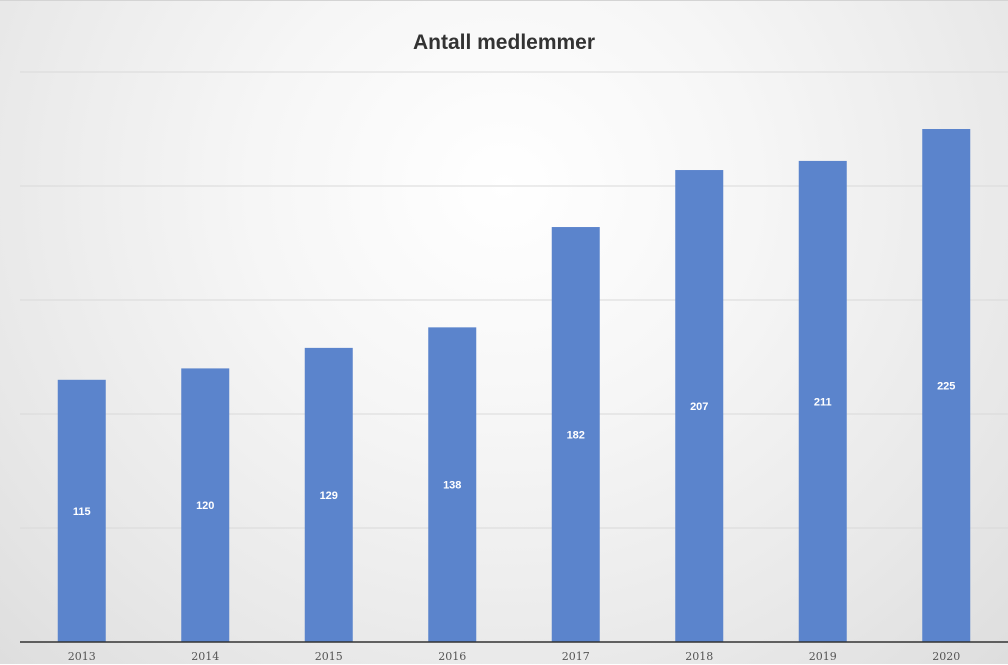  What do you see at coordinates (452, 656) in the screenshot?
I see `x-tick-label-2016: 2016` at bounding box center [452, 656].